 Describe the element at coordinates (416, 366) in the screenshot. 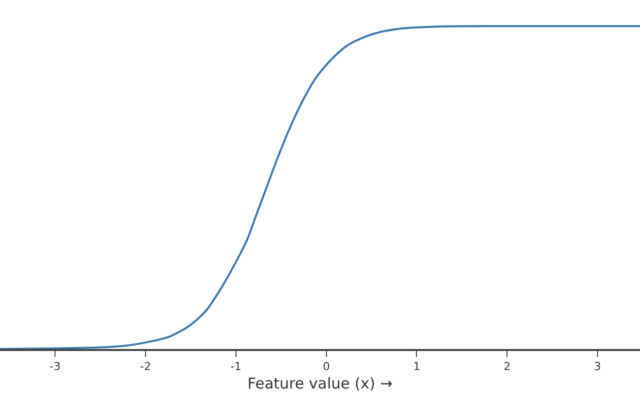

I see `x-tick-label: 1` at that location.